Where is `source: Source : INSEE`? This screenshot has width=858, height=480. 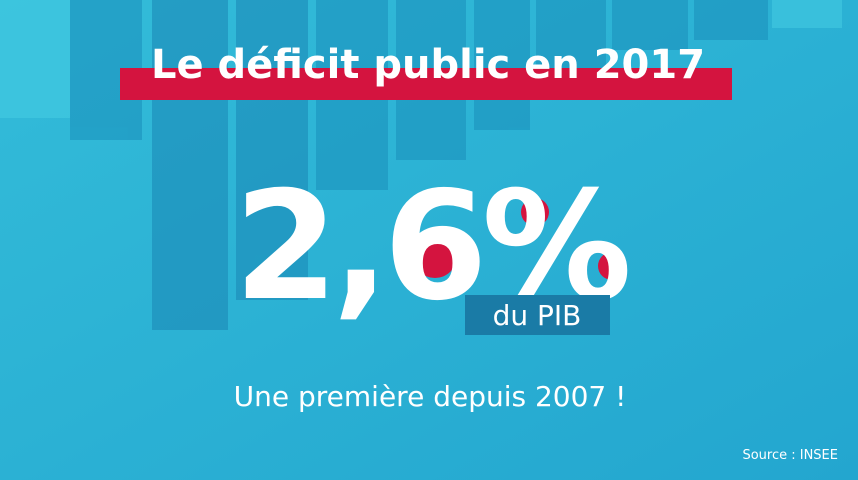
source: Source : INSEE is located at coordinates (790, 455).